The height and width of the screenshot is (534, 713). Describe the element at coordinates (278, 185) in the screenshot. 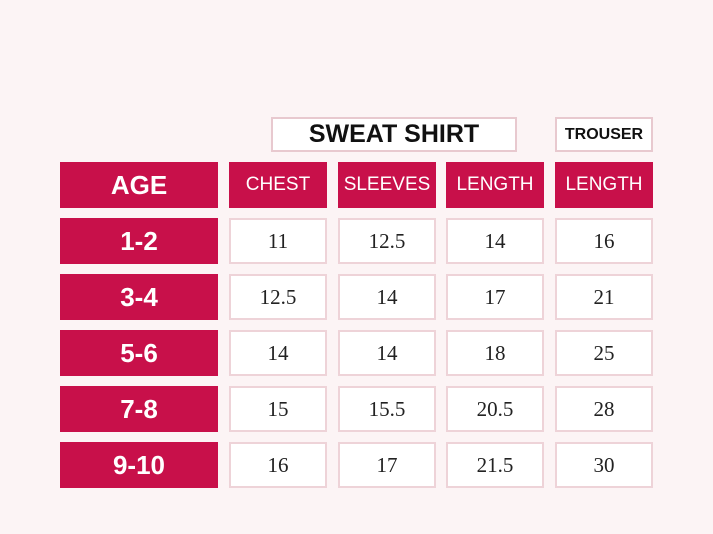

I see `column-header: CHEST` at that location.